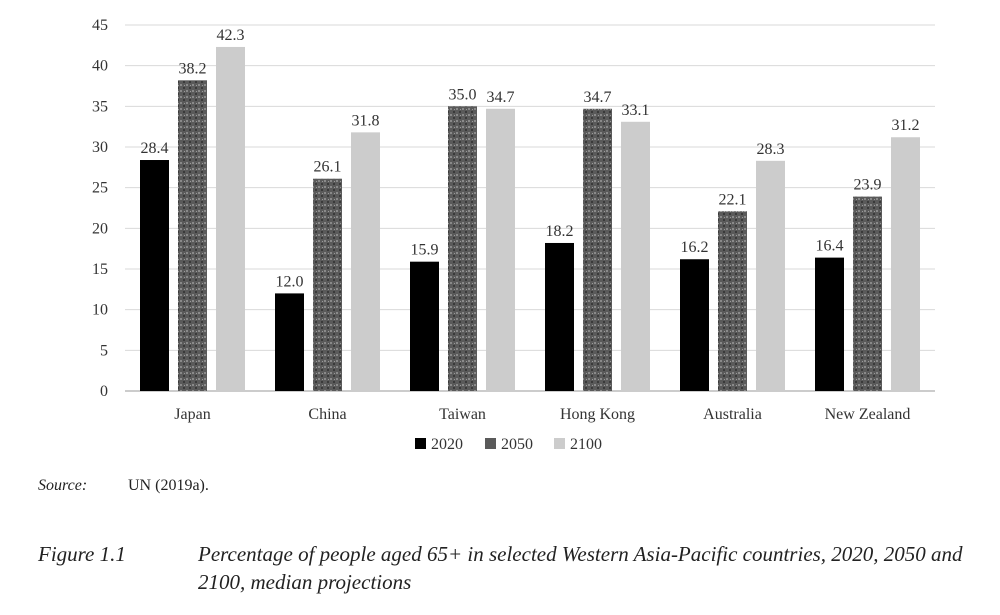 The height and width of the screenshot is (615, 1000). Describe the element at coordinates (327, 414) in the screenshot. I see `x-tick-label: China` at that location.